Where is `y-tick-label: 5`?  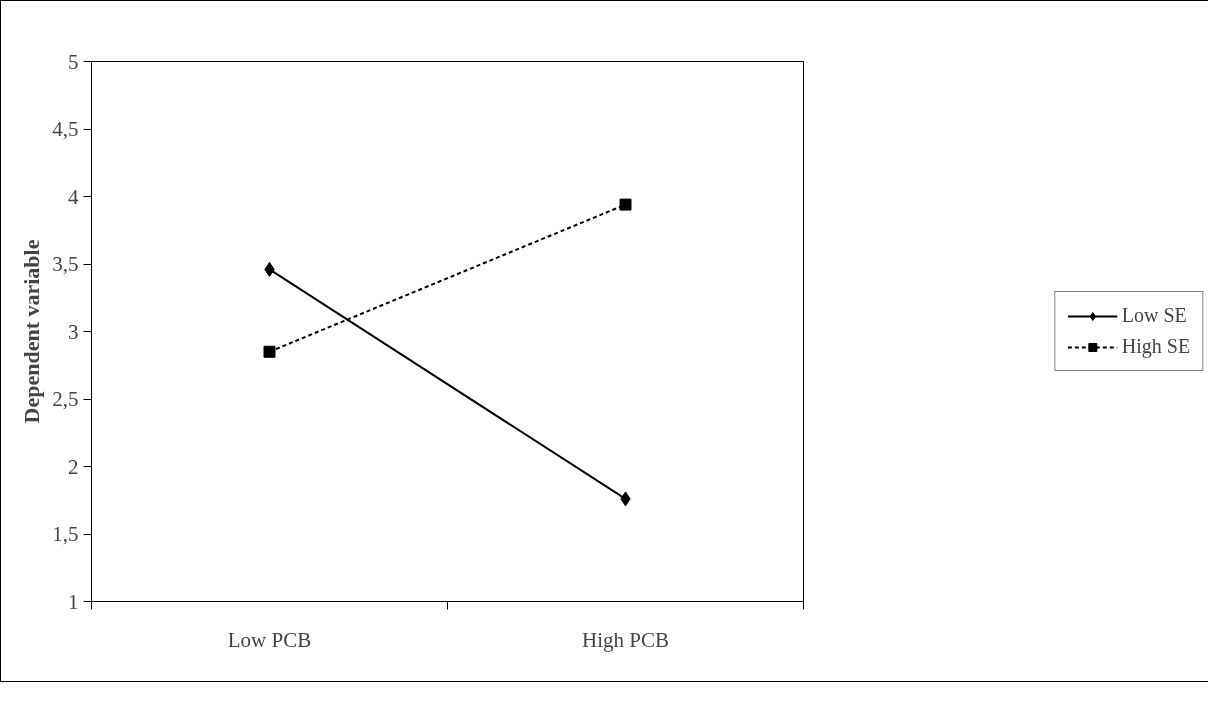 y-tick-label: 5 is located at coordinates (73, 61).